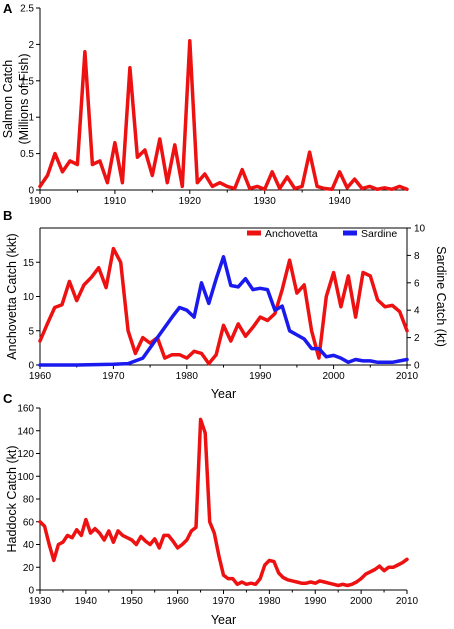 The width and height of the screenshot is (454, 629). What do you see at coordinates (27, 154) in the screenshot?
I see `y-tick-label: 0.5` at bounding box center [27, 154].